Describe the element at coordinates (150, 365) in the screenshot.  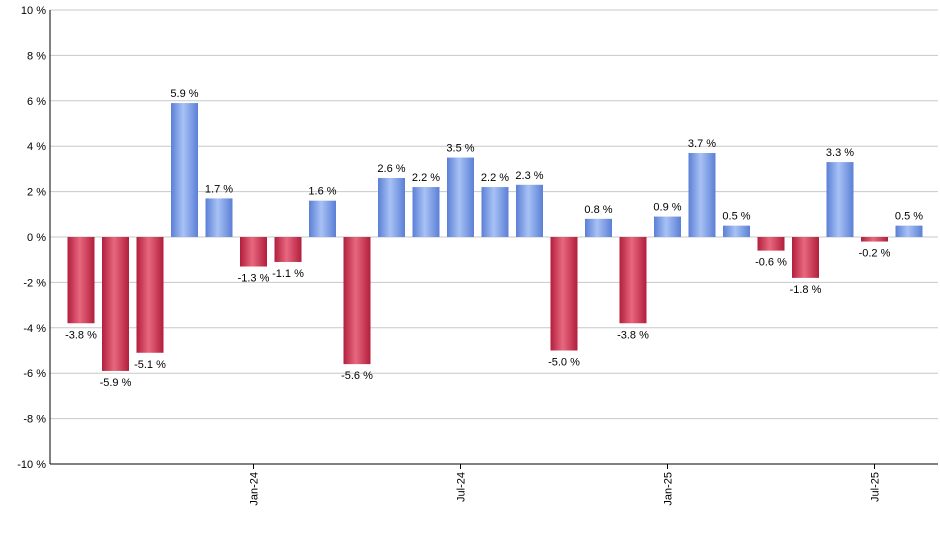
I see `data-label: -5.1 %` at that location.